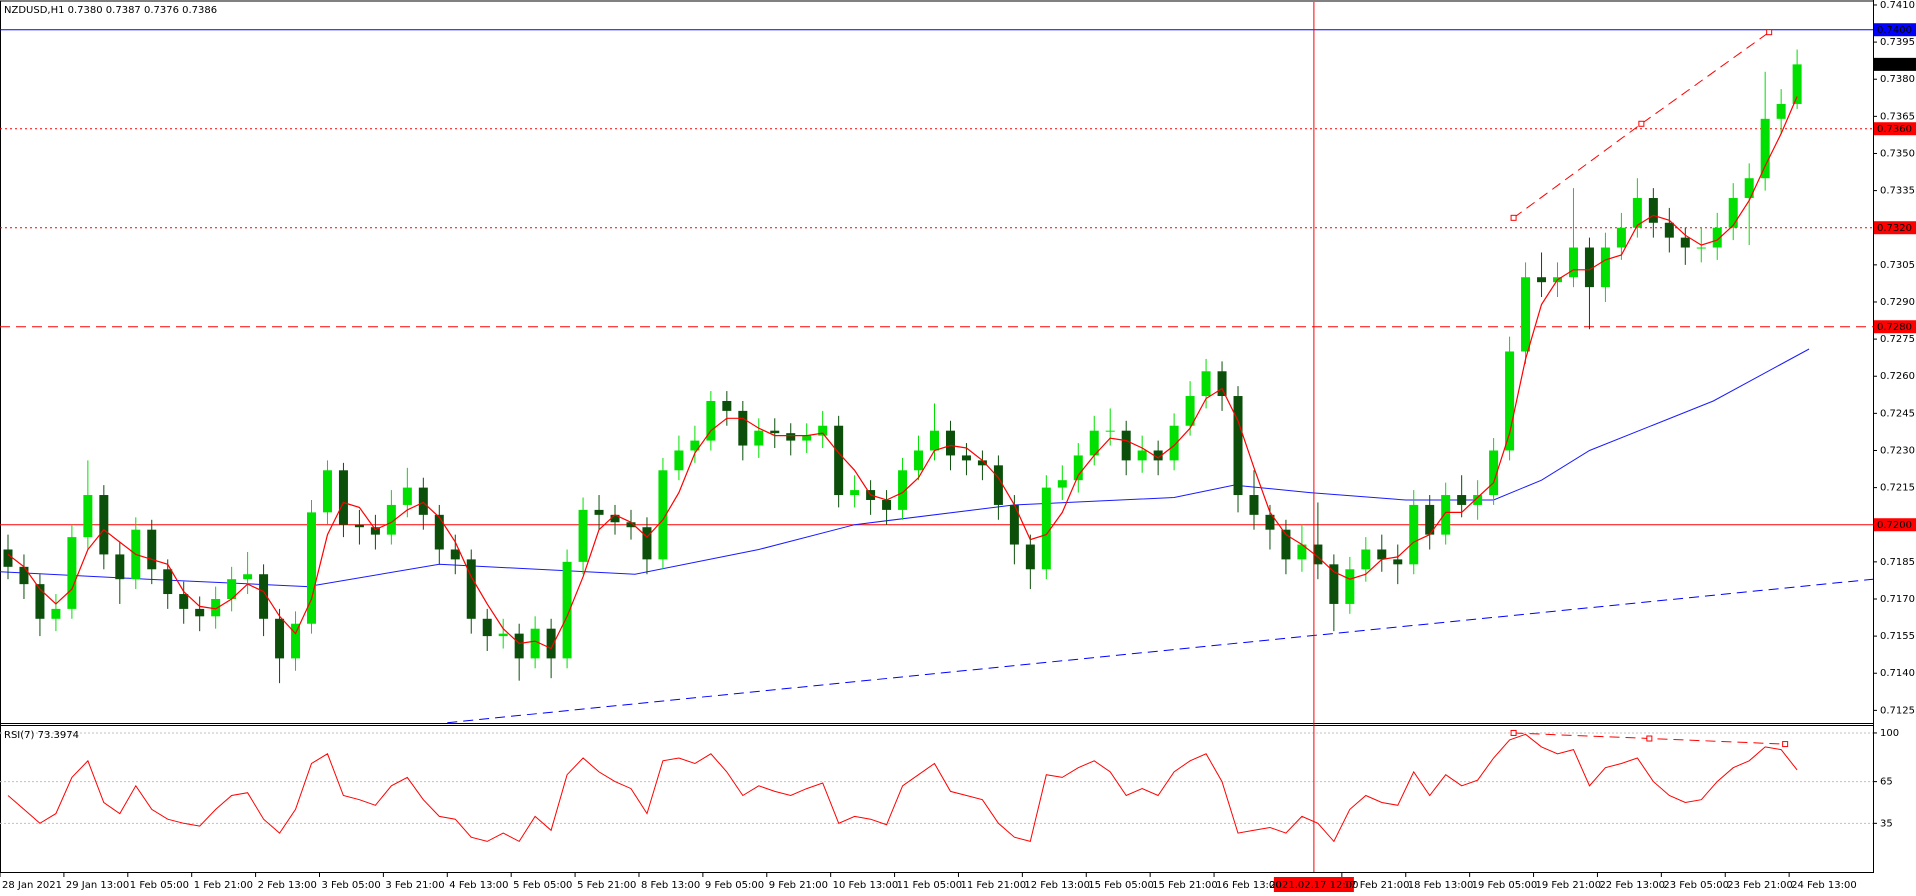 This screenshot has width=1916, height=896. I want to click on x-tick-label: 29 Jan 13:00, so click(97, 885).